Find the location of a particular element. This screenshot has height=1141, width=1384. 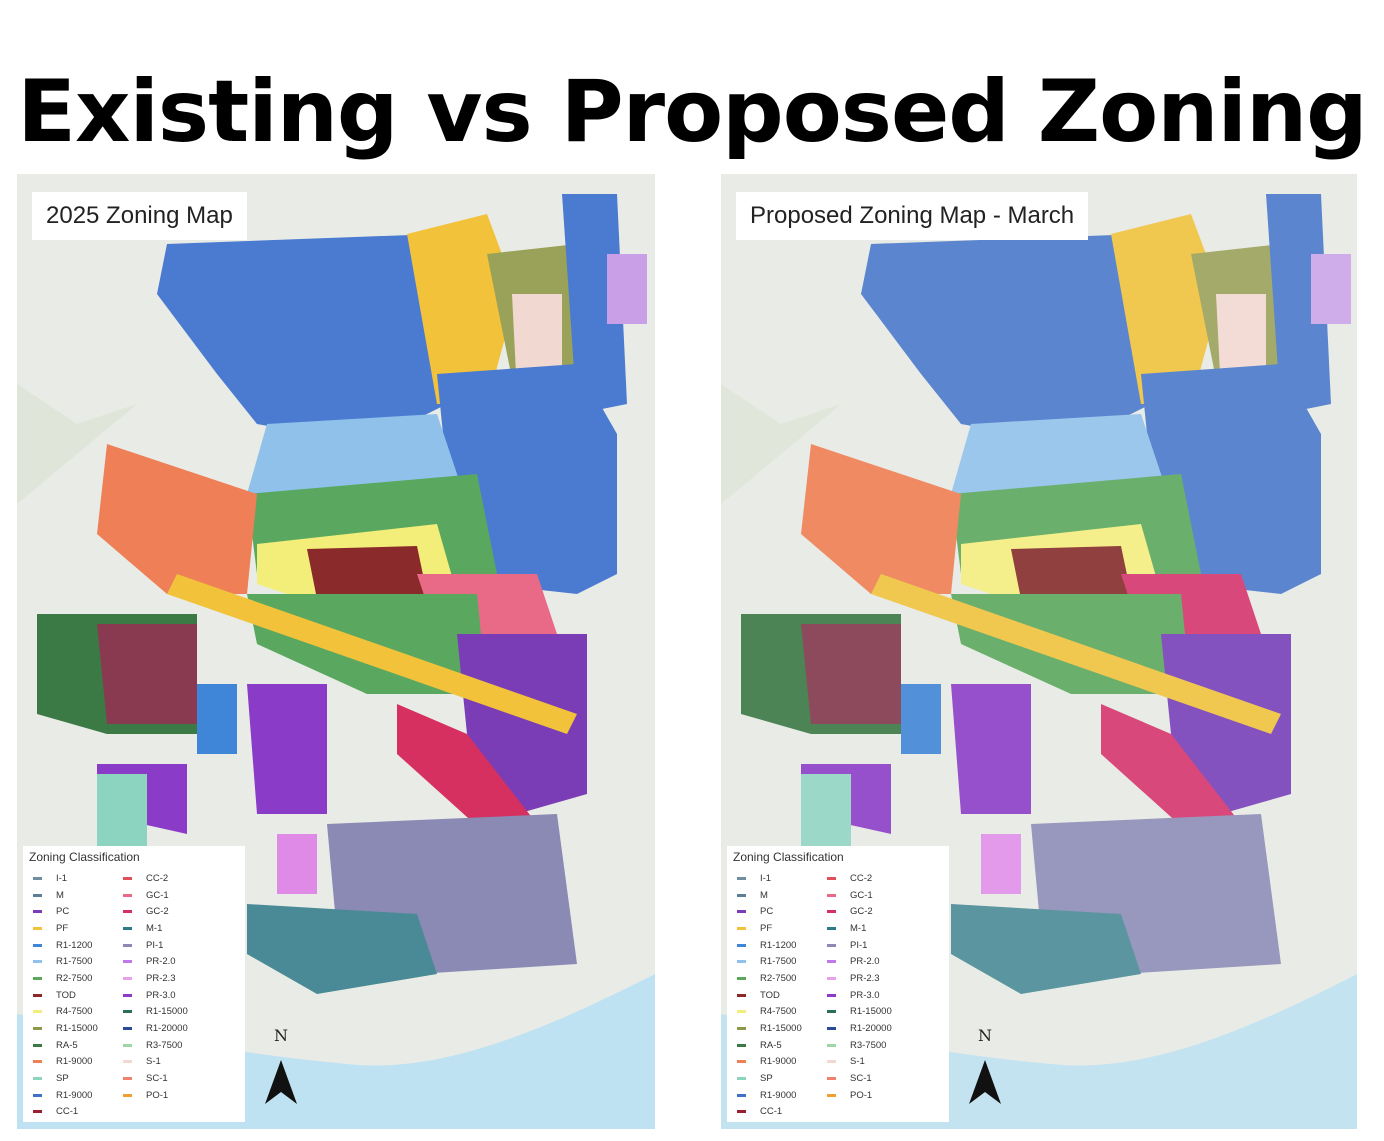

legend-item: PF is located at coordinates (65, 928).